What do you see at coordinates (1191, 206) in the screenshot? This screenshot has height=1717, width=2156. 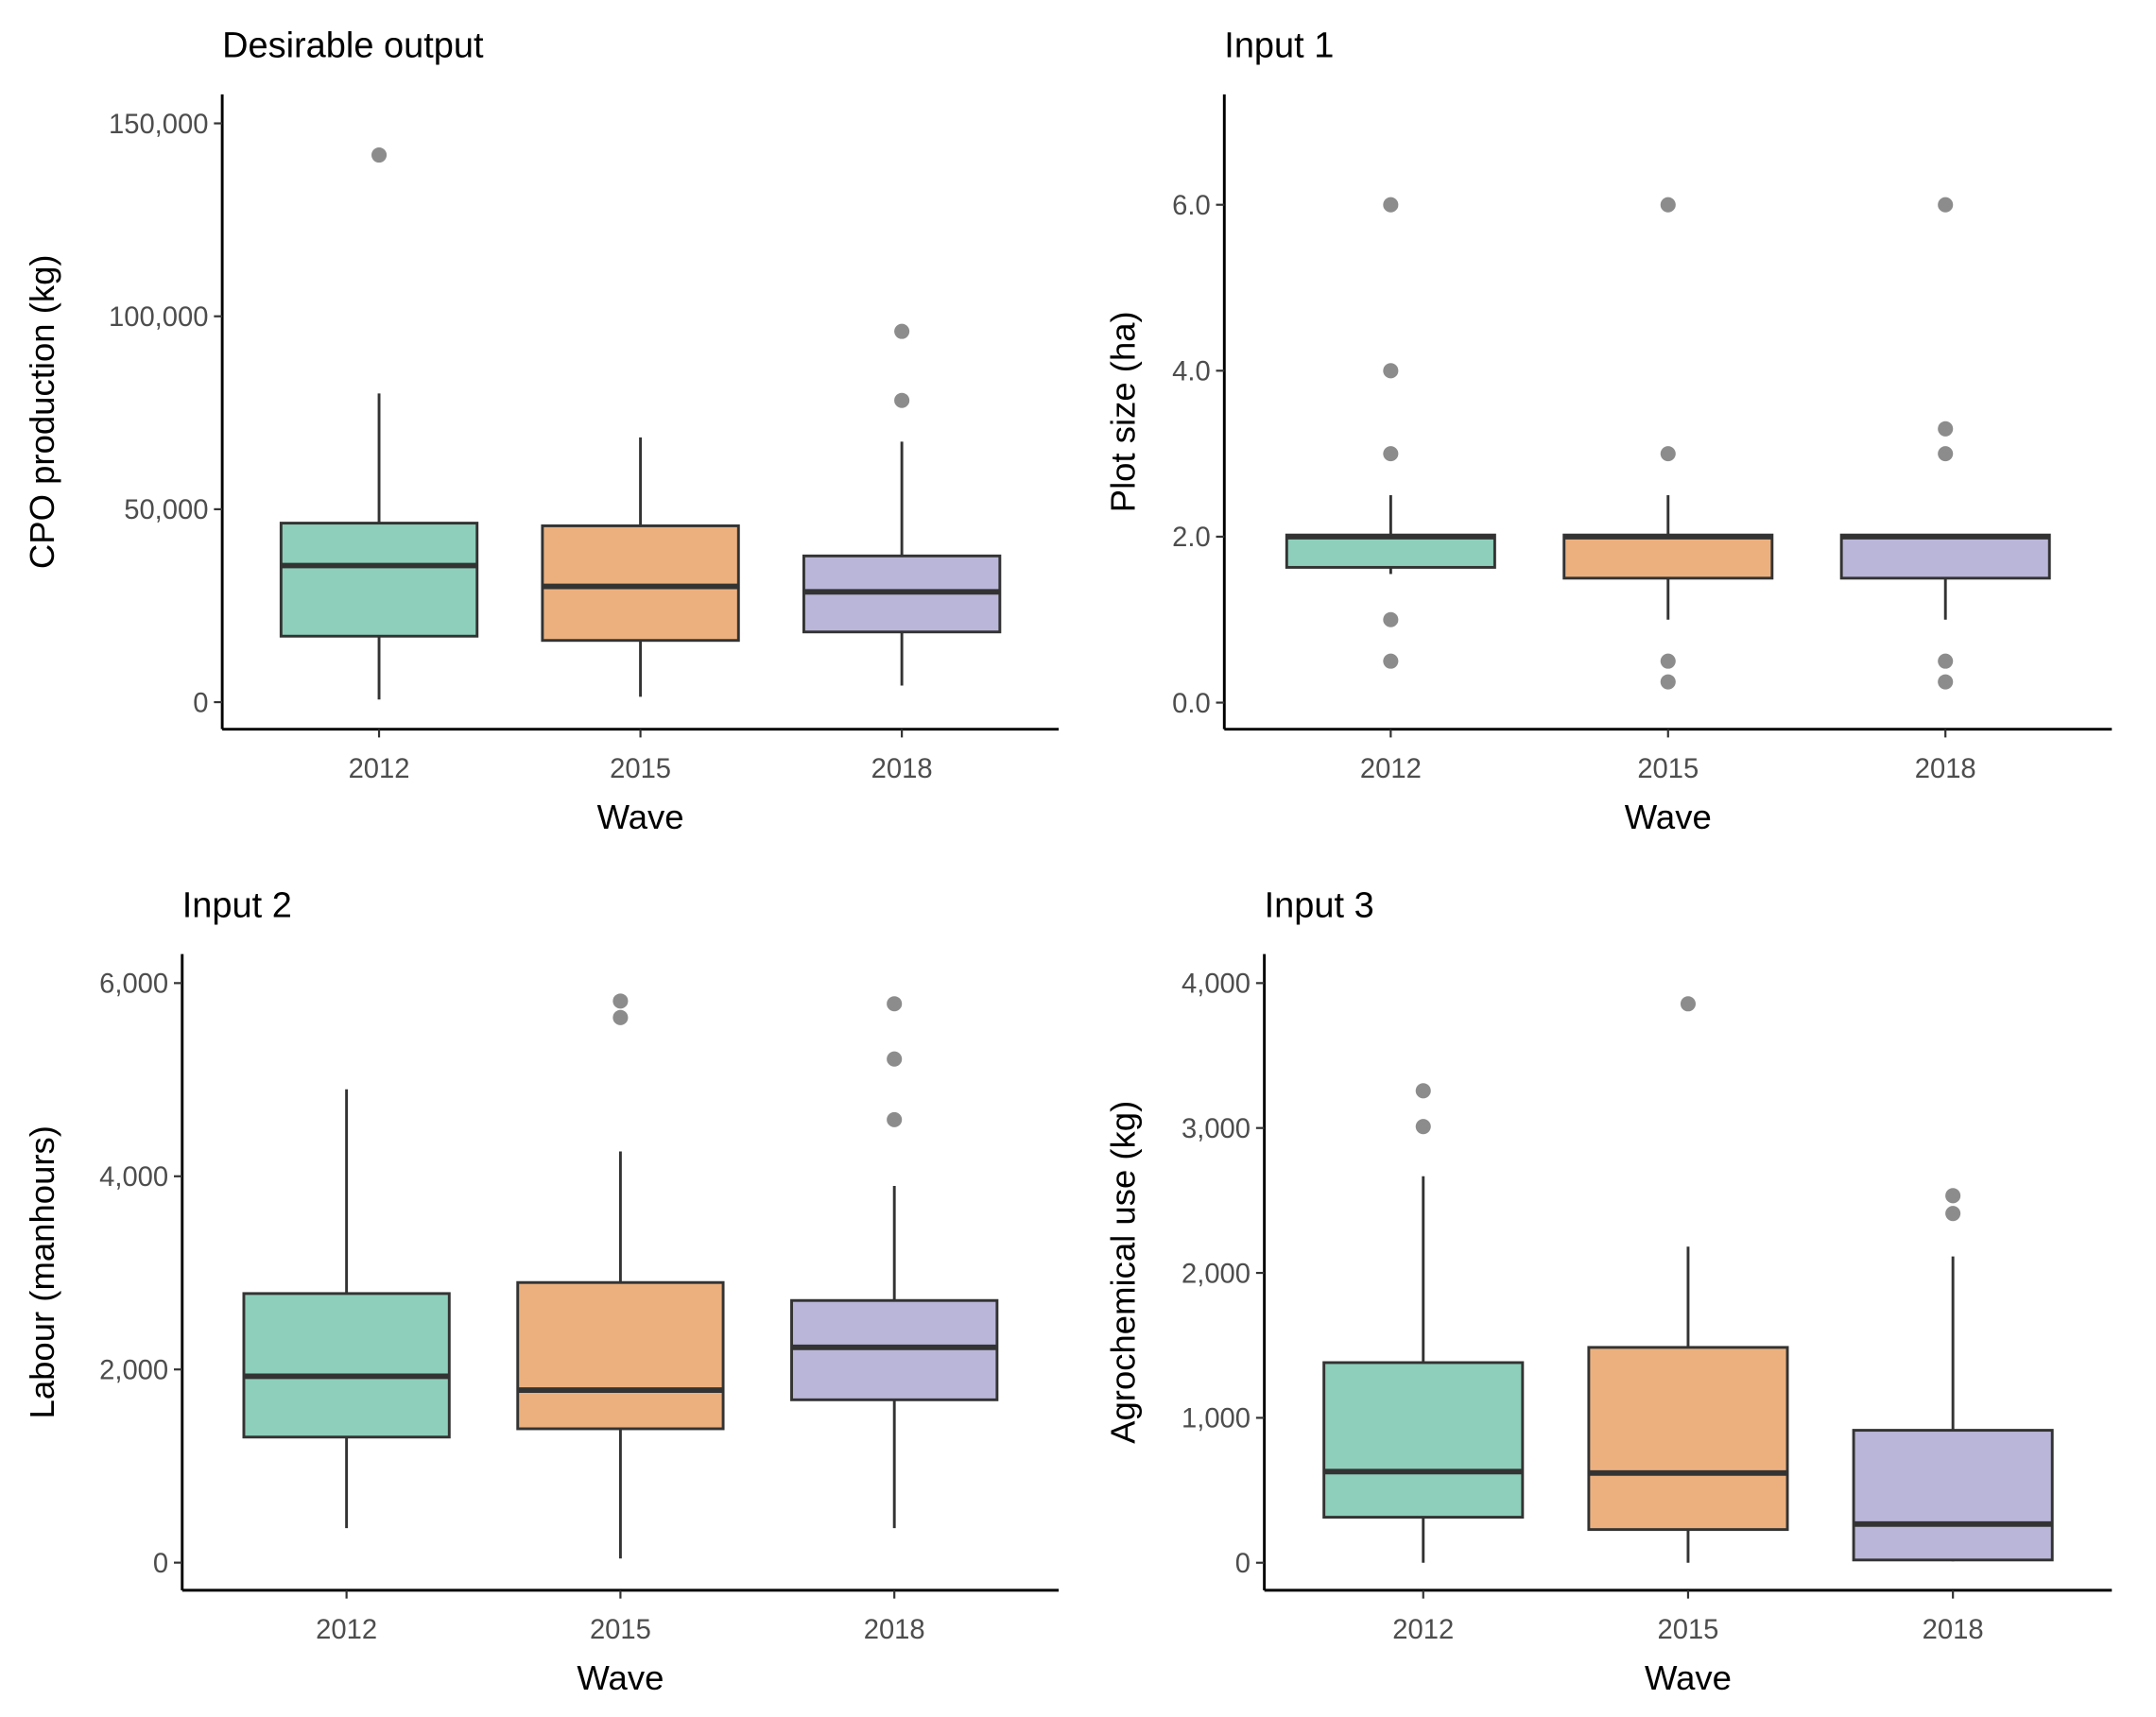 I see `y-tick-label: 6.0` at bounding box center [1191, 206].